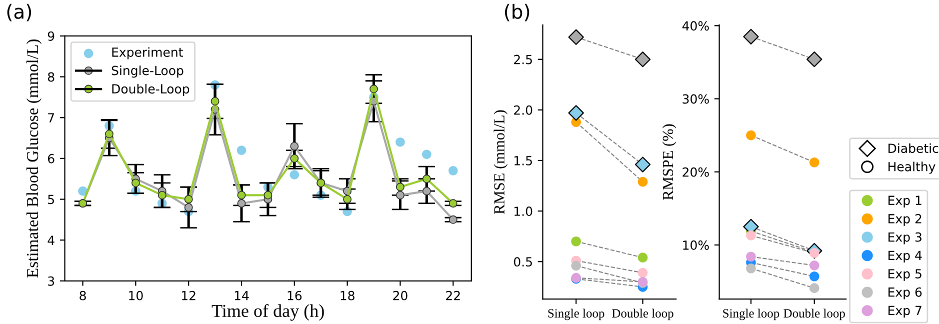 The width and height of the screenshot is (939, 324). What do you see at coordinates (51, 36) in the screenshot?
I see `y-tick-label: 9` at bounding box center [51, 36].